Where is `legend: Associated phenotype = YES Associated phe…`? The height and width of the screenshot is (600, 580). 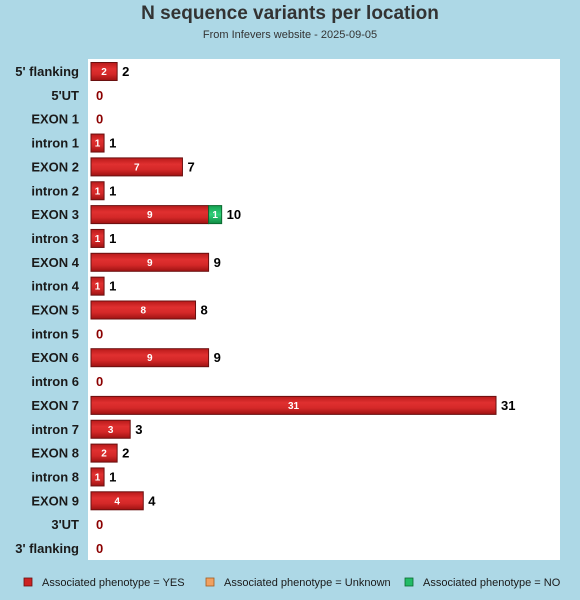 legend: Associated phenotype = YES Associated phe… is located at coordinates (292, 583).